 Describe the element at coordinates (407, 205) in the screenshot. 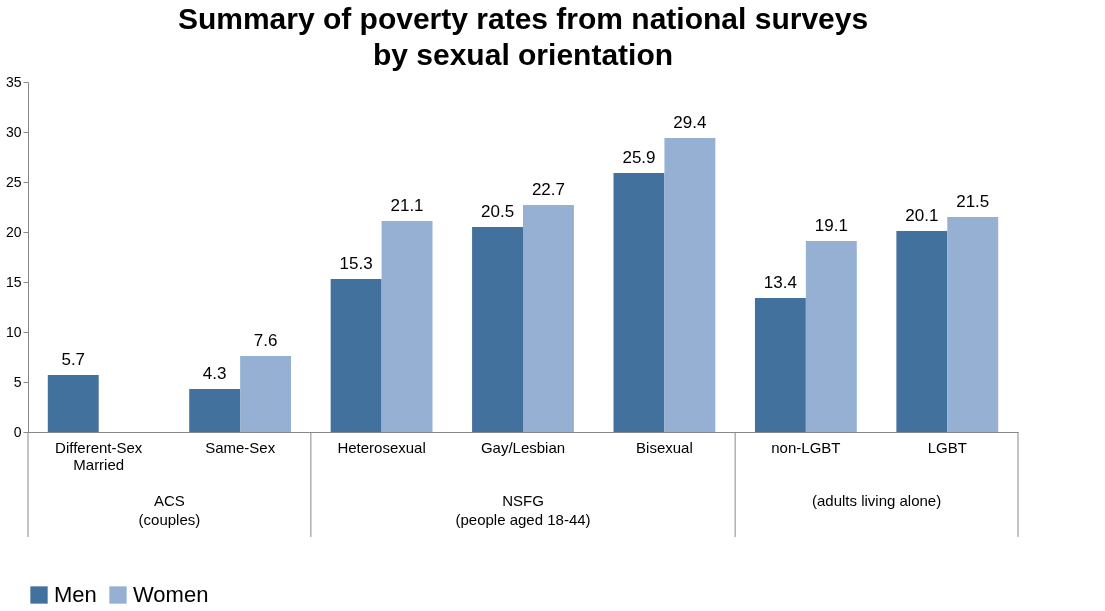

I see `data-label: 21.1` at that location.